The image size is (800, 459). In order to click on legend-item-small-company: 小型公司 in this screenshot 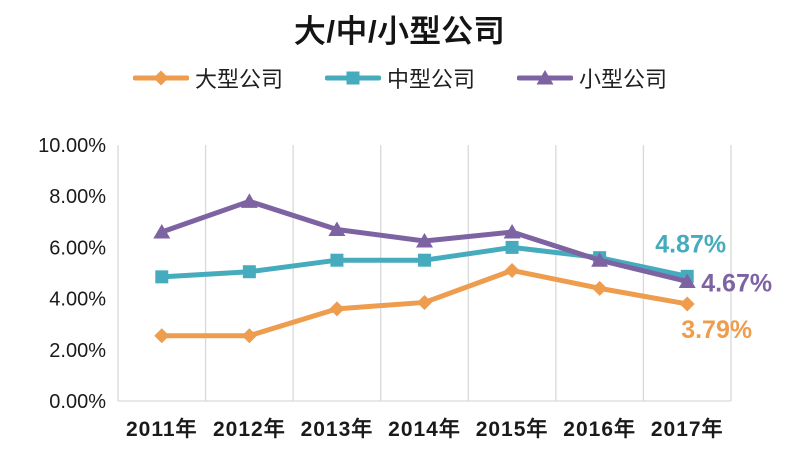, I will do `click(592, 78)`.